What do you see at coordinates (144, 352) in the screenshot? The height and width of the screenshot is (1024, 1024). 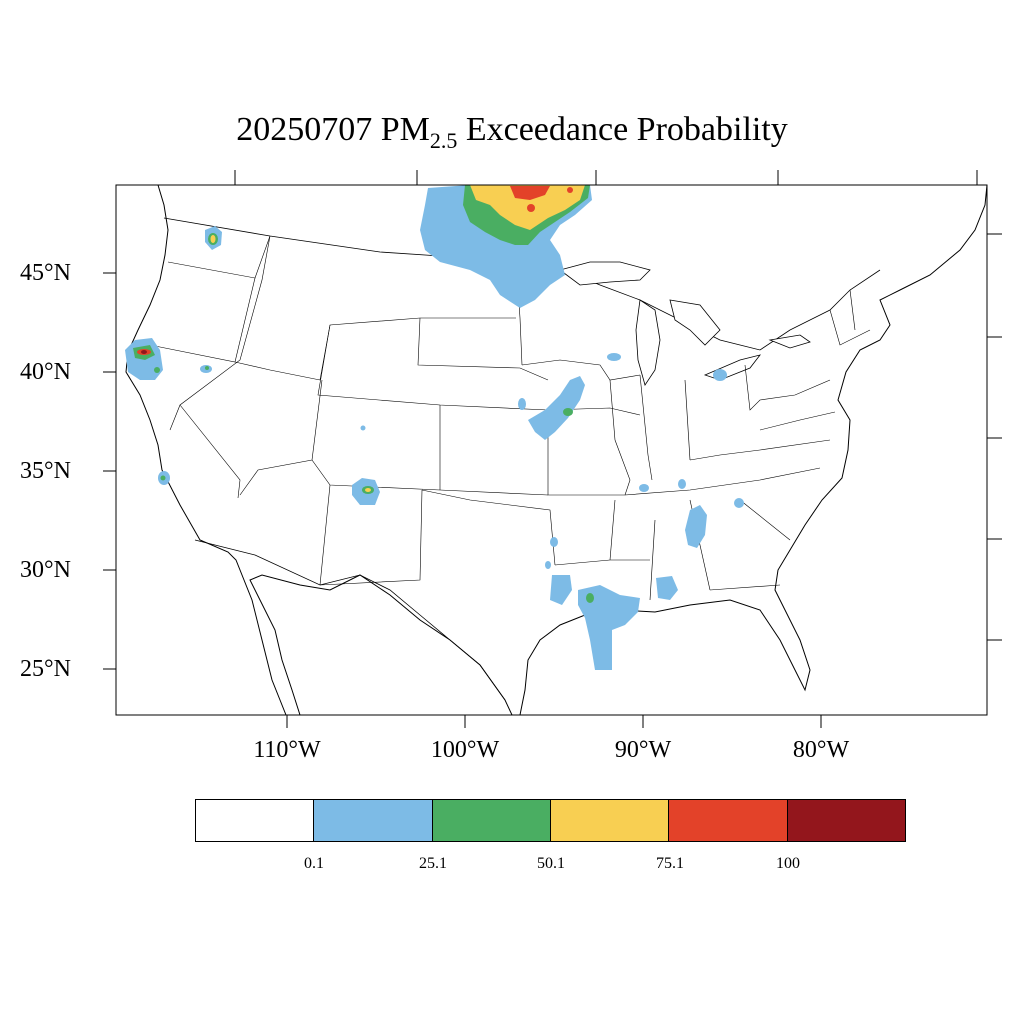 I see `region-ca-or-darkred` at bounding box center [144, 352].